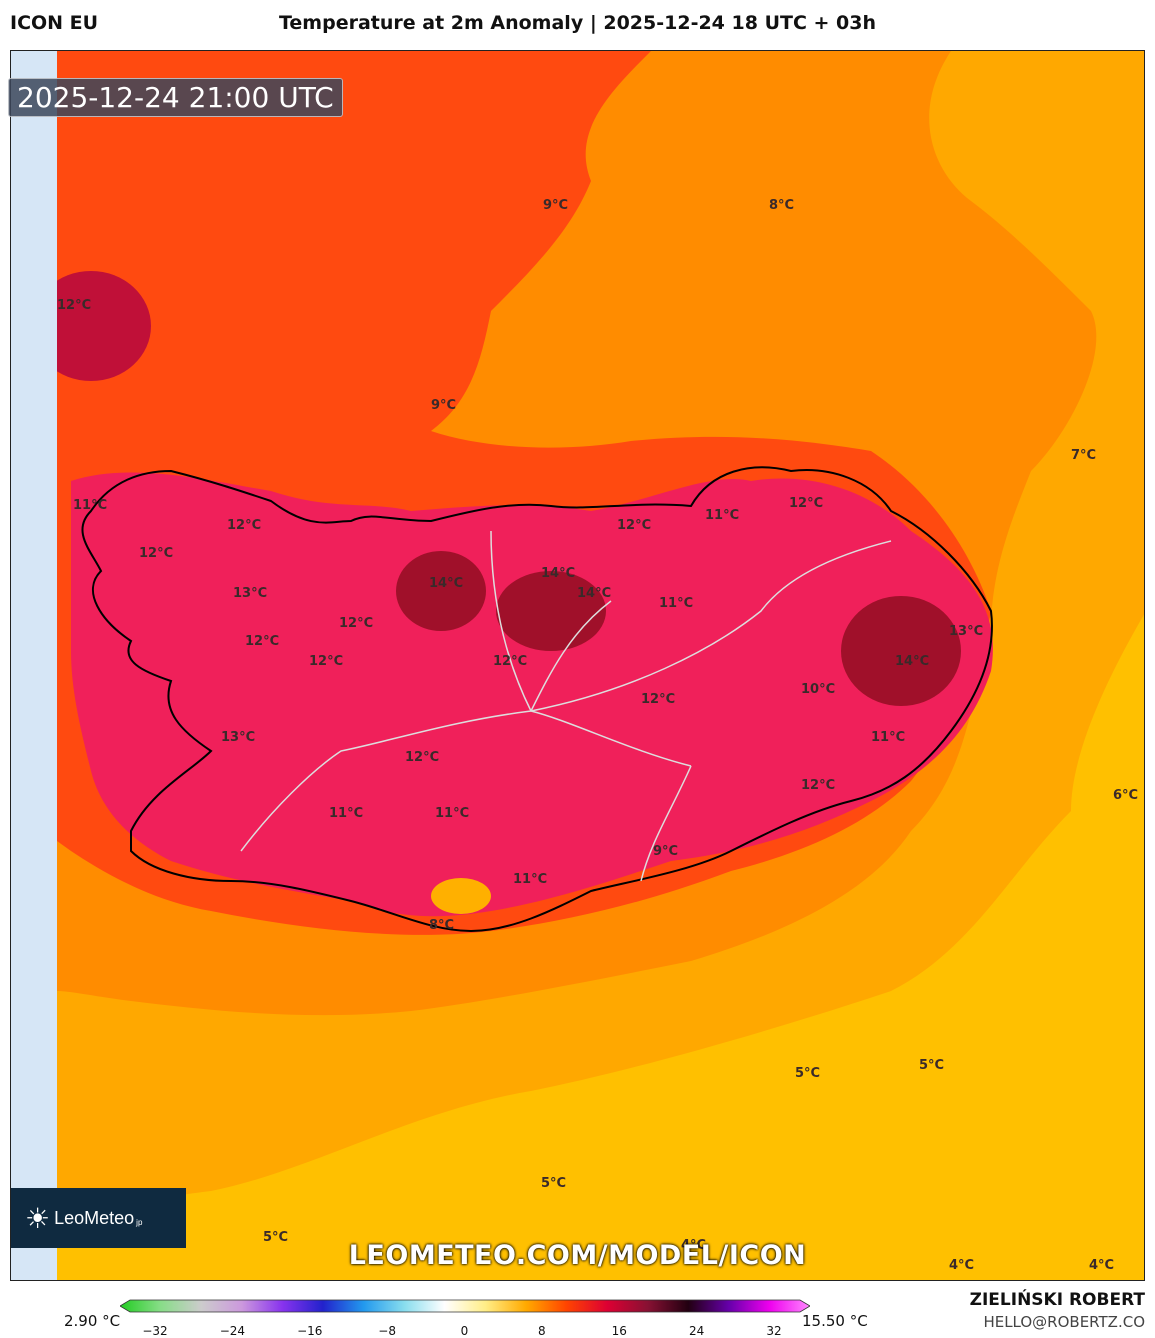 The height and width of the screenshot is (1338, 1155). I want to click on colorbar-tick-label: −32, so click(155, 1331).